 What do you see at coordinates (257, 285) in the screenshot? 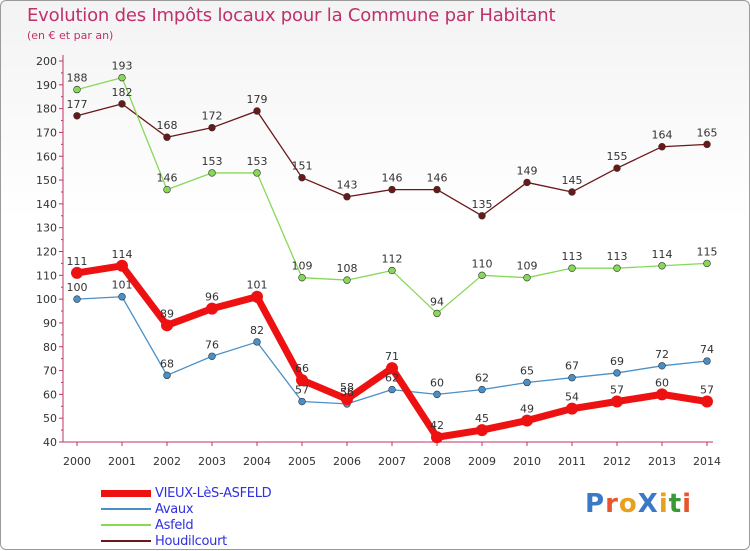
I see `data-label-vieux-l-s-asfeld: 101` at bounding box center [257, 285].